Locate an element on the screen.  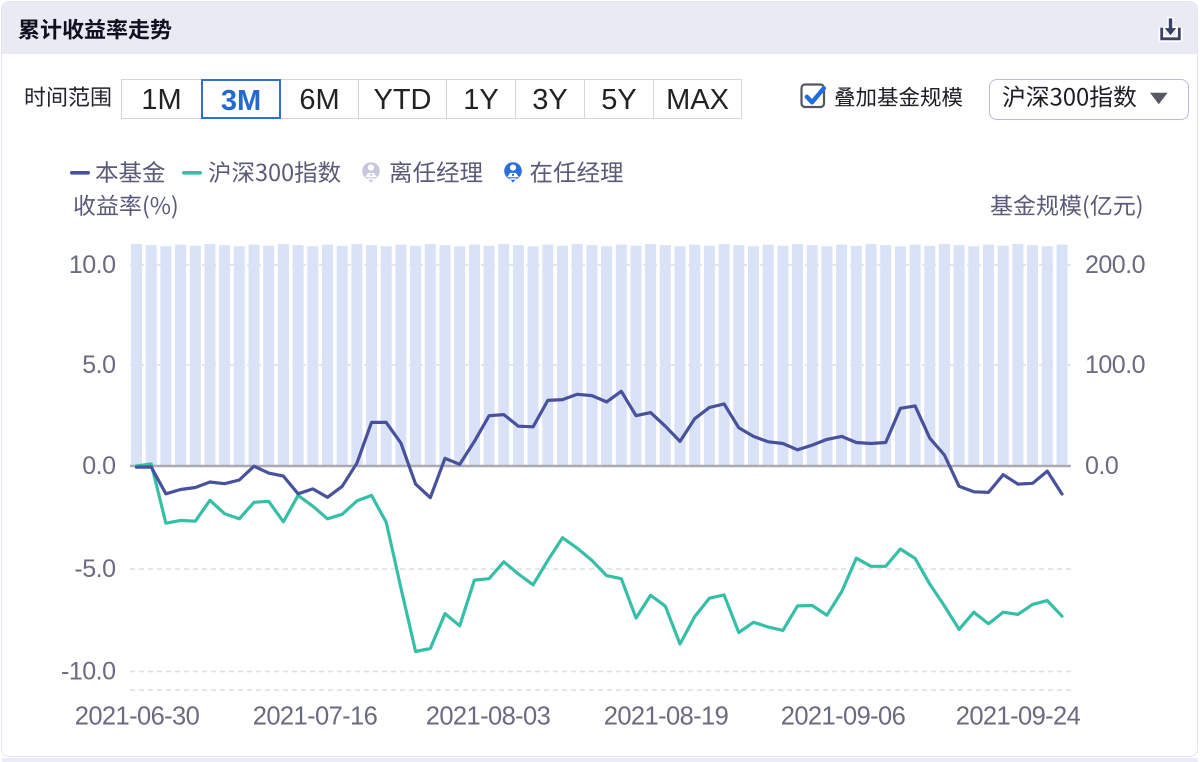
svg-text: -10.0 is located at coordinates (88, 672).